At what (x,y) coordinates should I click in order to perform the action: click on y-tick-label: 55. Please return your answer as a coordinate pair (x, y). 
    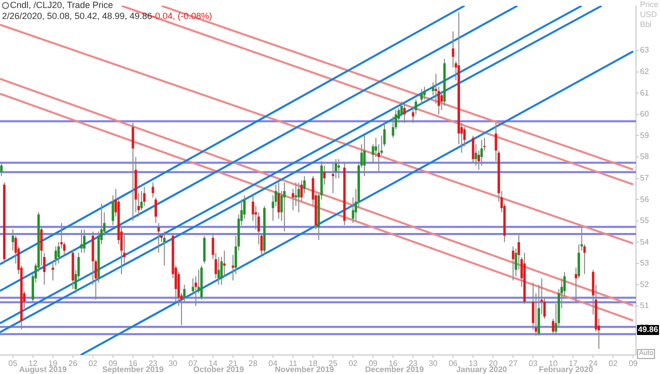
    Looking at the image, I should click on (645, 221).